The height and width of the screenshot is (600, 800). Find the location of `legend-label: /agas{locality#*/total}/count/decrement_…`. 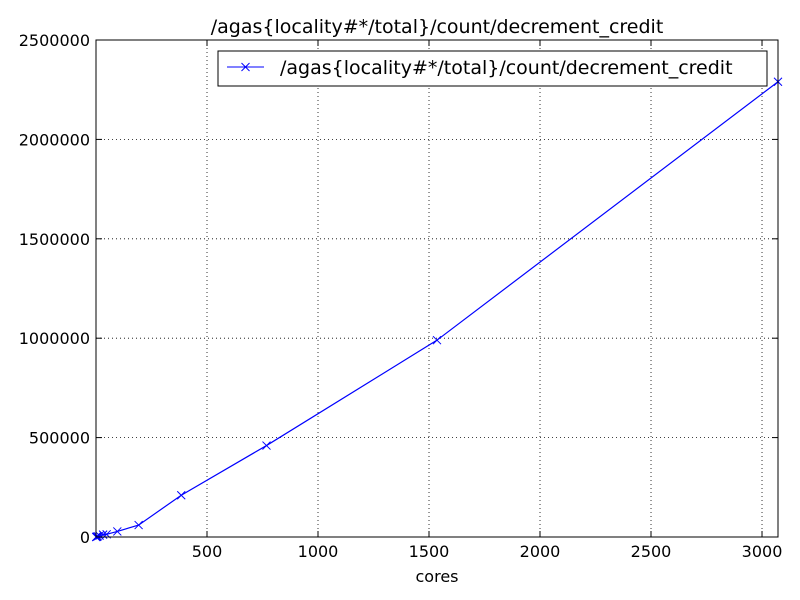

legend-label: /agas{locality#*/total}/count/decrement_… is located at coordinates (506, 68).